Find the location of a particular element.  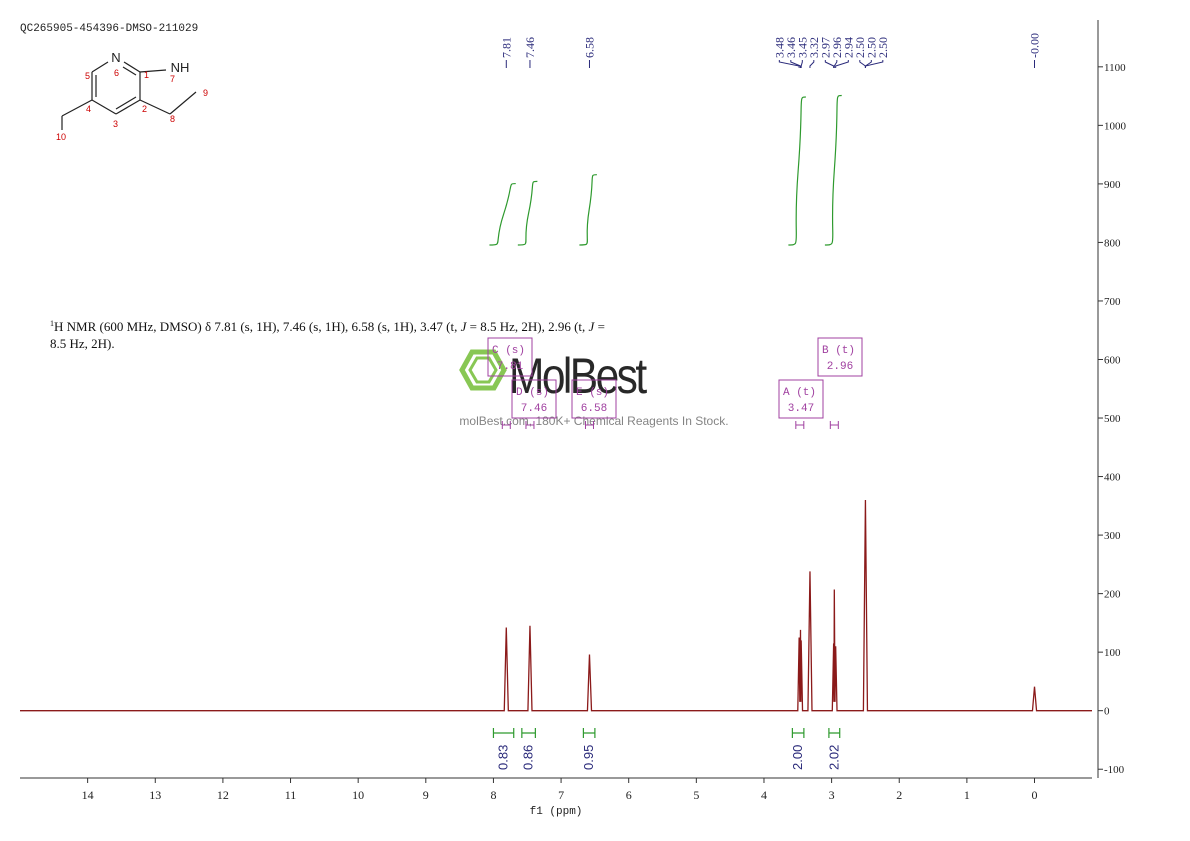

peak-label: 3.48 is located at coordinates (779, 47).